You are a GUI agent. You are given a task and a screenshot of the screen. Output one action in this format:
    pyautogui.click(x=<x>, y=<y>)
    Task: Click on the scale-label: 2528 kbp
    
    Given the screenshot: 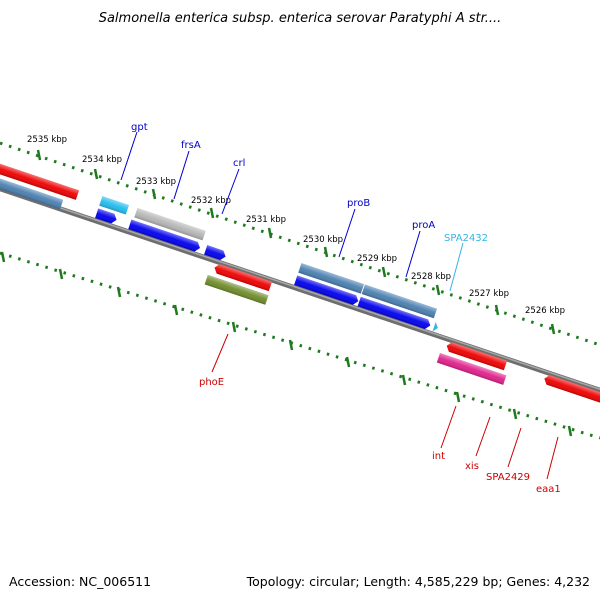 What is the action you would take?
    pyautogui.click(x=431, y=277)
    